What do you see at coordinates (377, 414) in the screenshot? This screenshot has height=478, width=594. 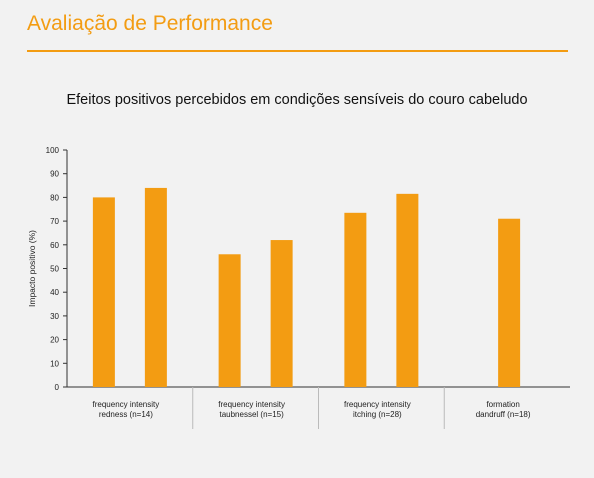 I see `category-label: itching (n=28)` at bounding box center [377, 414].